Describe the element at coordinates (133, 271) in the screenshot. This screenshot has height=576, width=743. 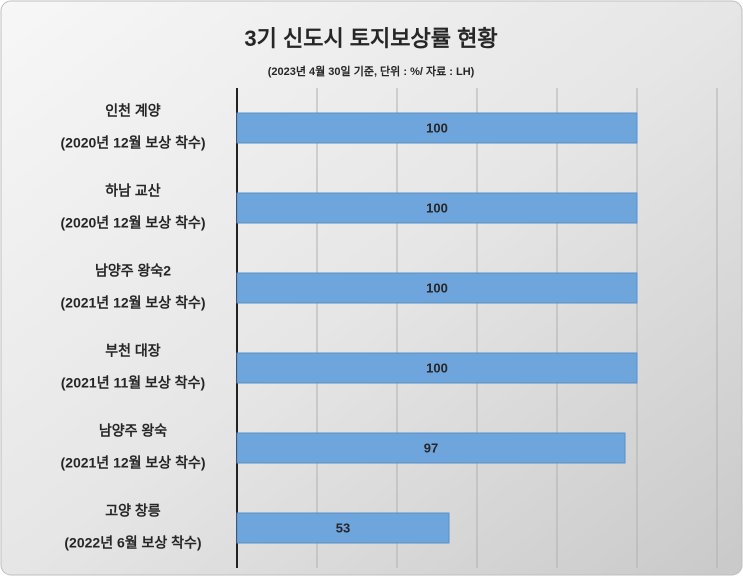
I see `y-tick-label: 남양주 왕숙2` at that location.